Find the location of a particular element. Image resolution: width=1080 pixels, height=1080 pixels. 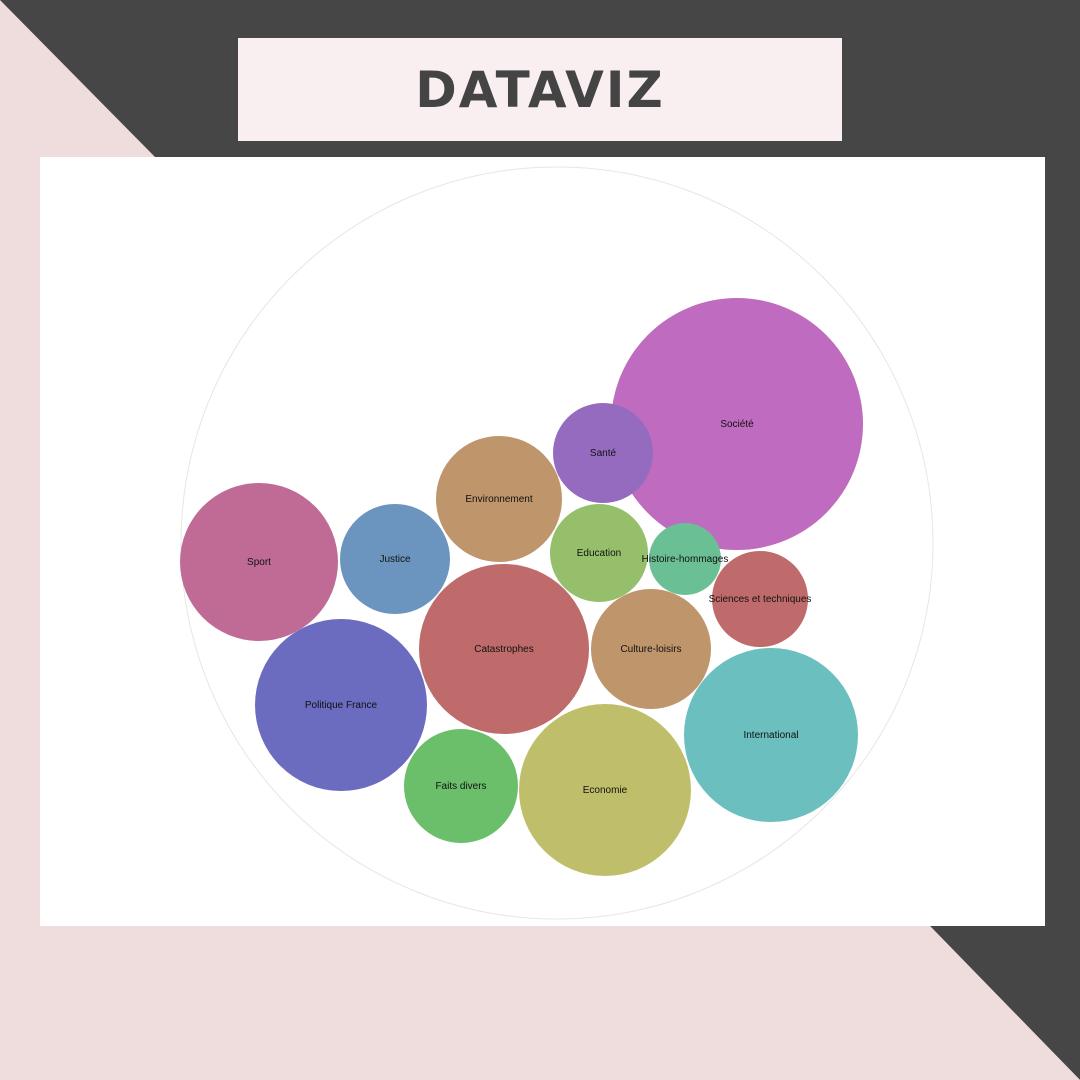

background-pink-bottom is located at coordinates (540, 1003).